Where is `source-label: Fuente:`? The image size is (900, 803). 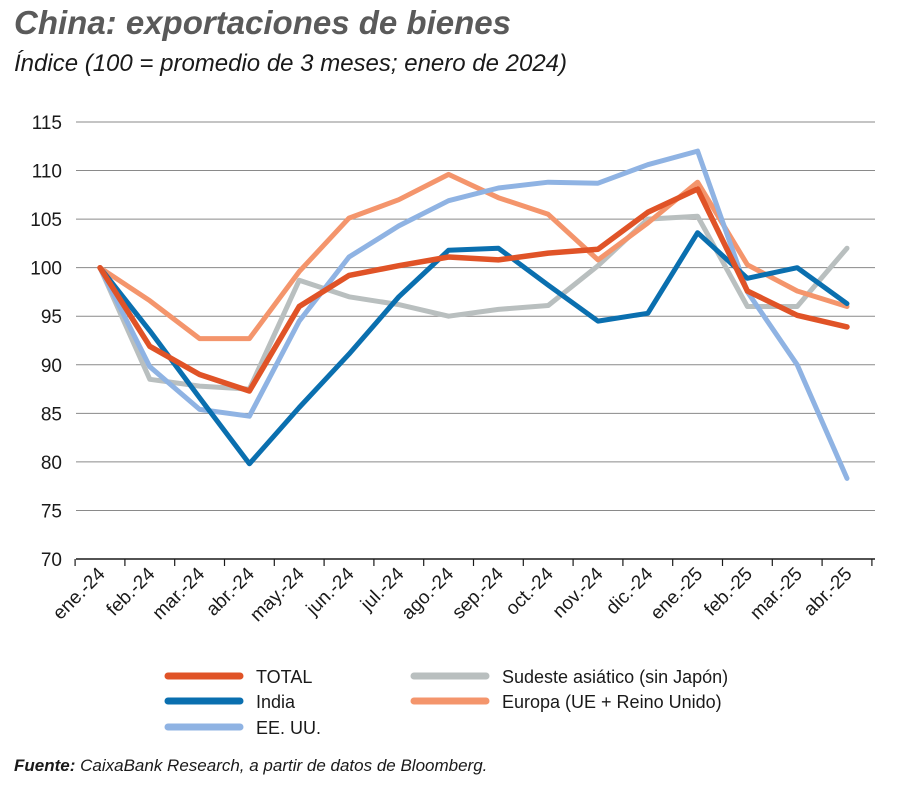 source-label: Fuente: is located at coordinates (45, 765).